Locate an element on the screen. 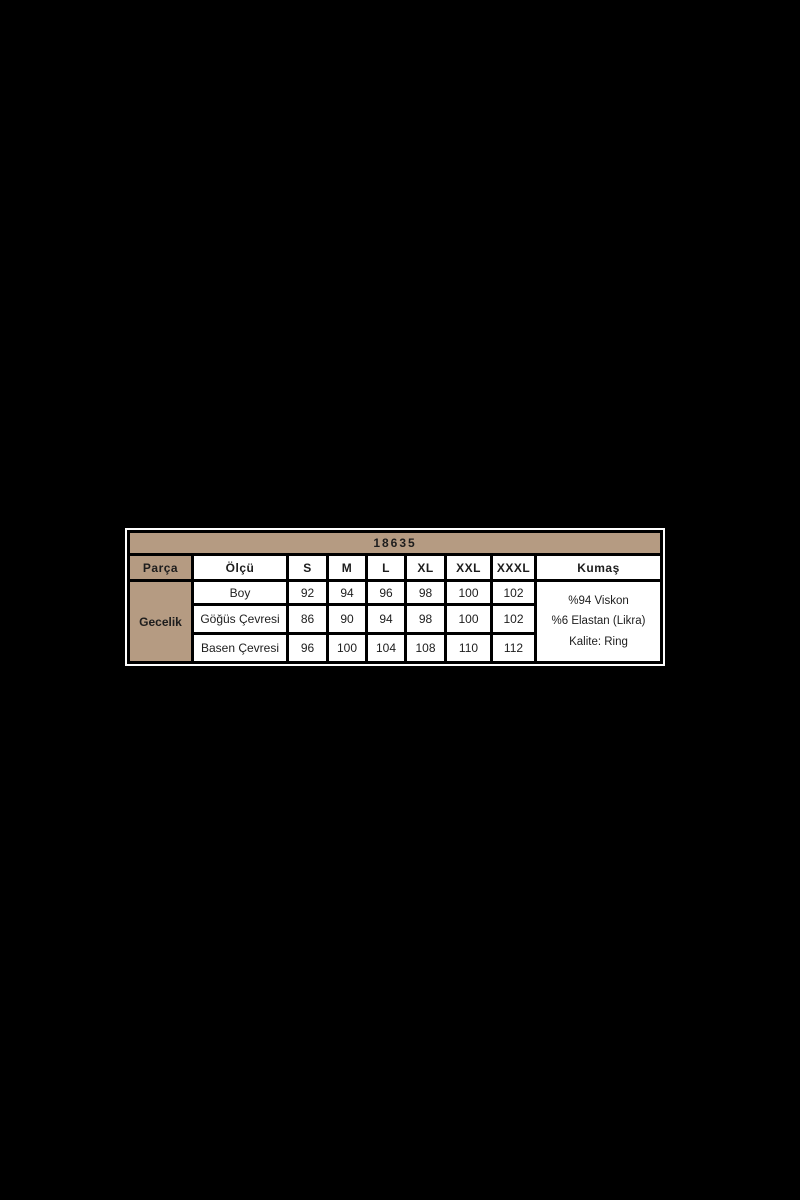 The width and height of the screenshot is (800, 1200). size-value: 110 is located at coordinates (468, 648).